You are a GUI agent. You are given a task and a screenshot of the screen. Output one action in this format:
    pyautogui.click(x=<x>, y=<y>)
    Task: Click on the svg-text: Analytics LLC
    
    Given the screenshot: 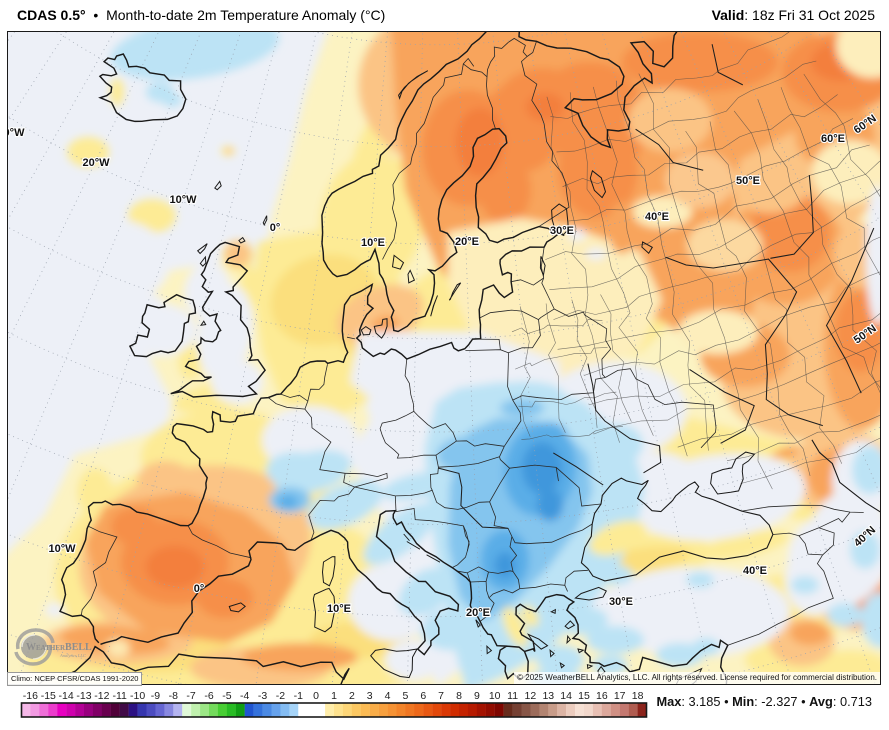 What is the action you would take?
    pyautogui.click(x=73, y=655)
    